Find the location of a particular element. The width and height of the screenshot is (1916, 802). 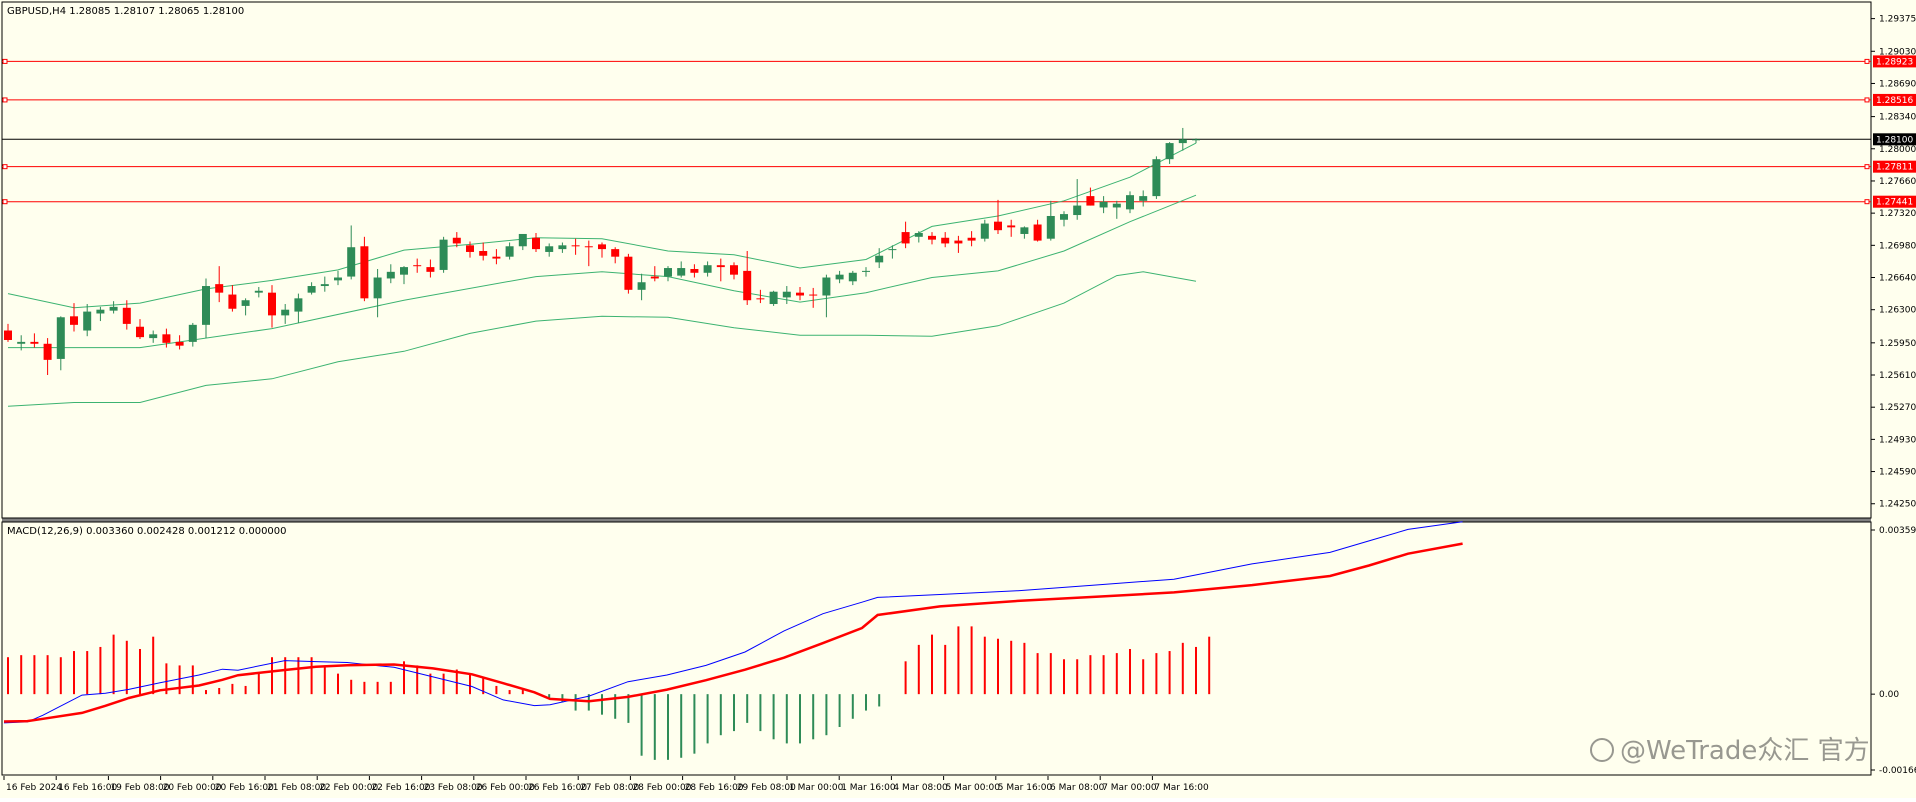

price-tick-label: 1.26300 is located at coordinates (1897, 311).